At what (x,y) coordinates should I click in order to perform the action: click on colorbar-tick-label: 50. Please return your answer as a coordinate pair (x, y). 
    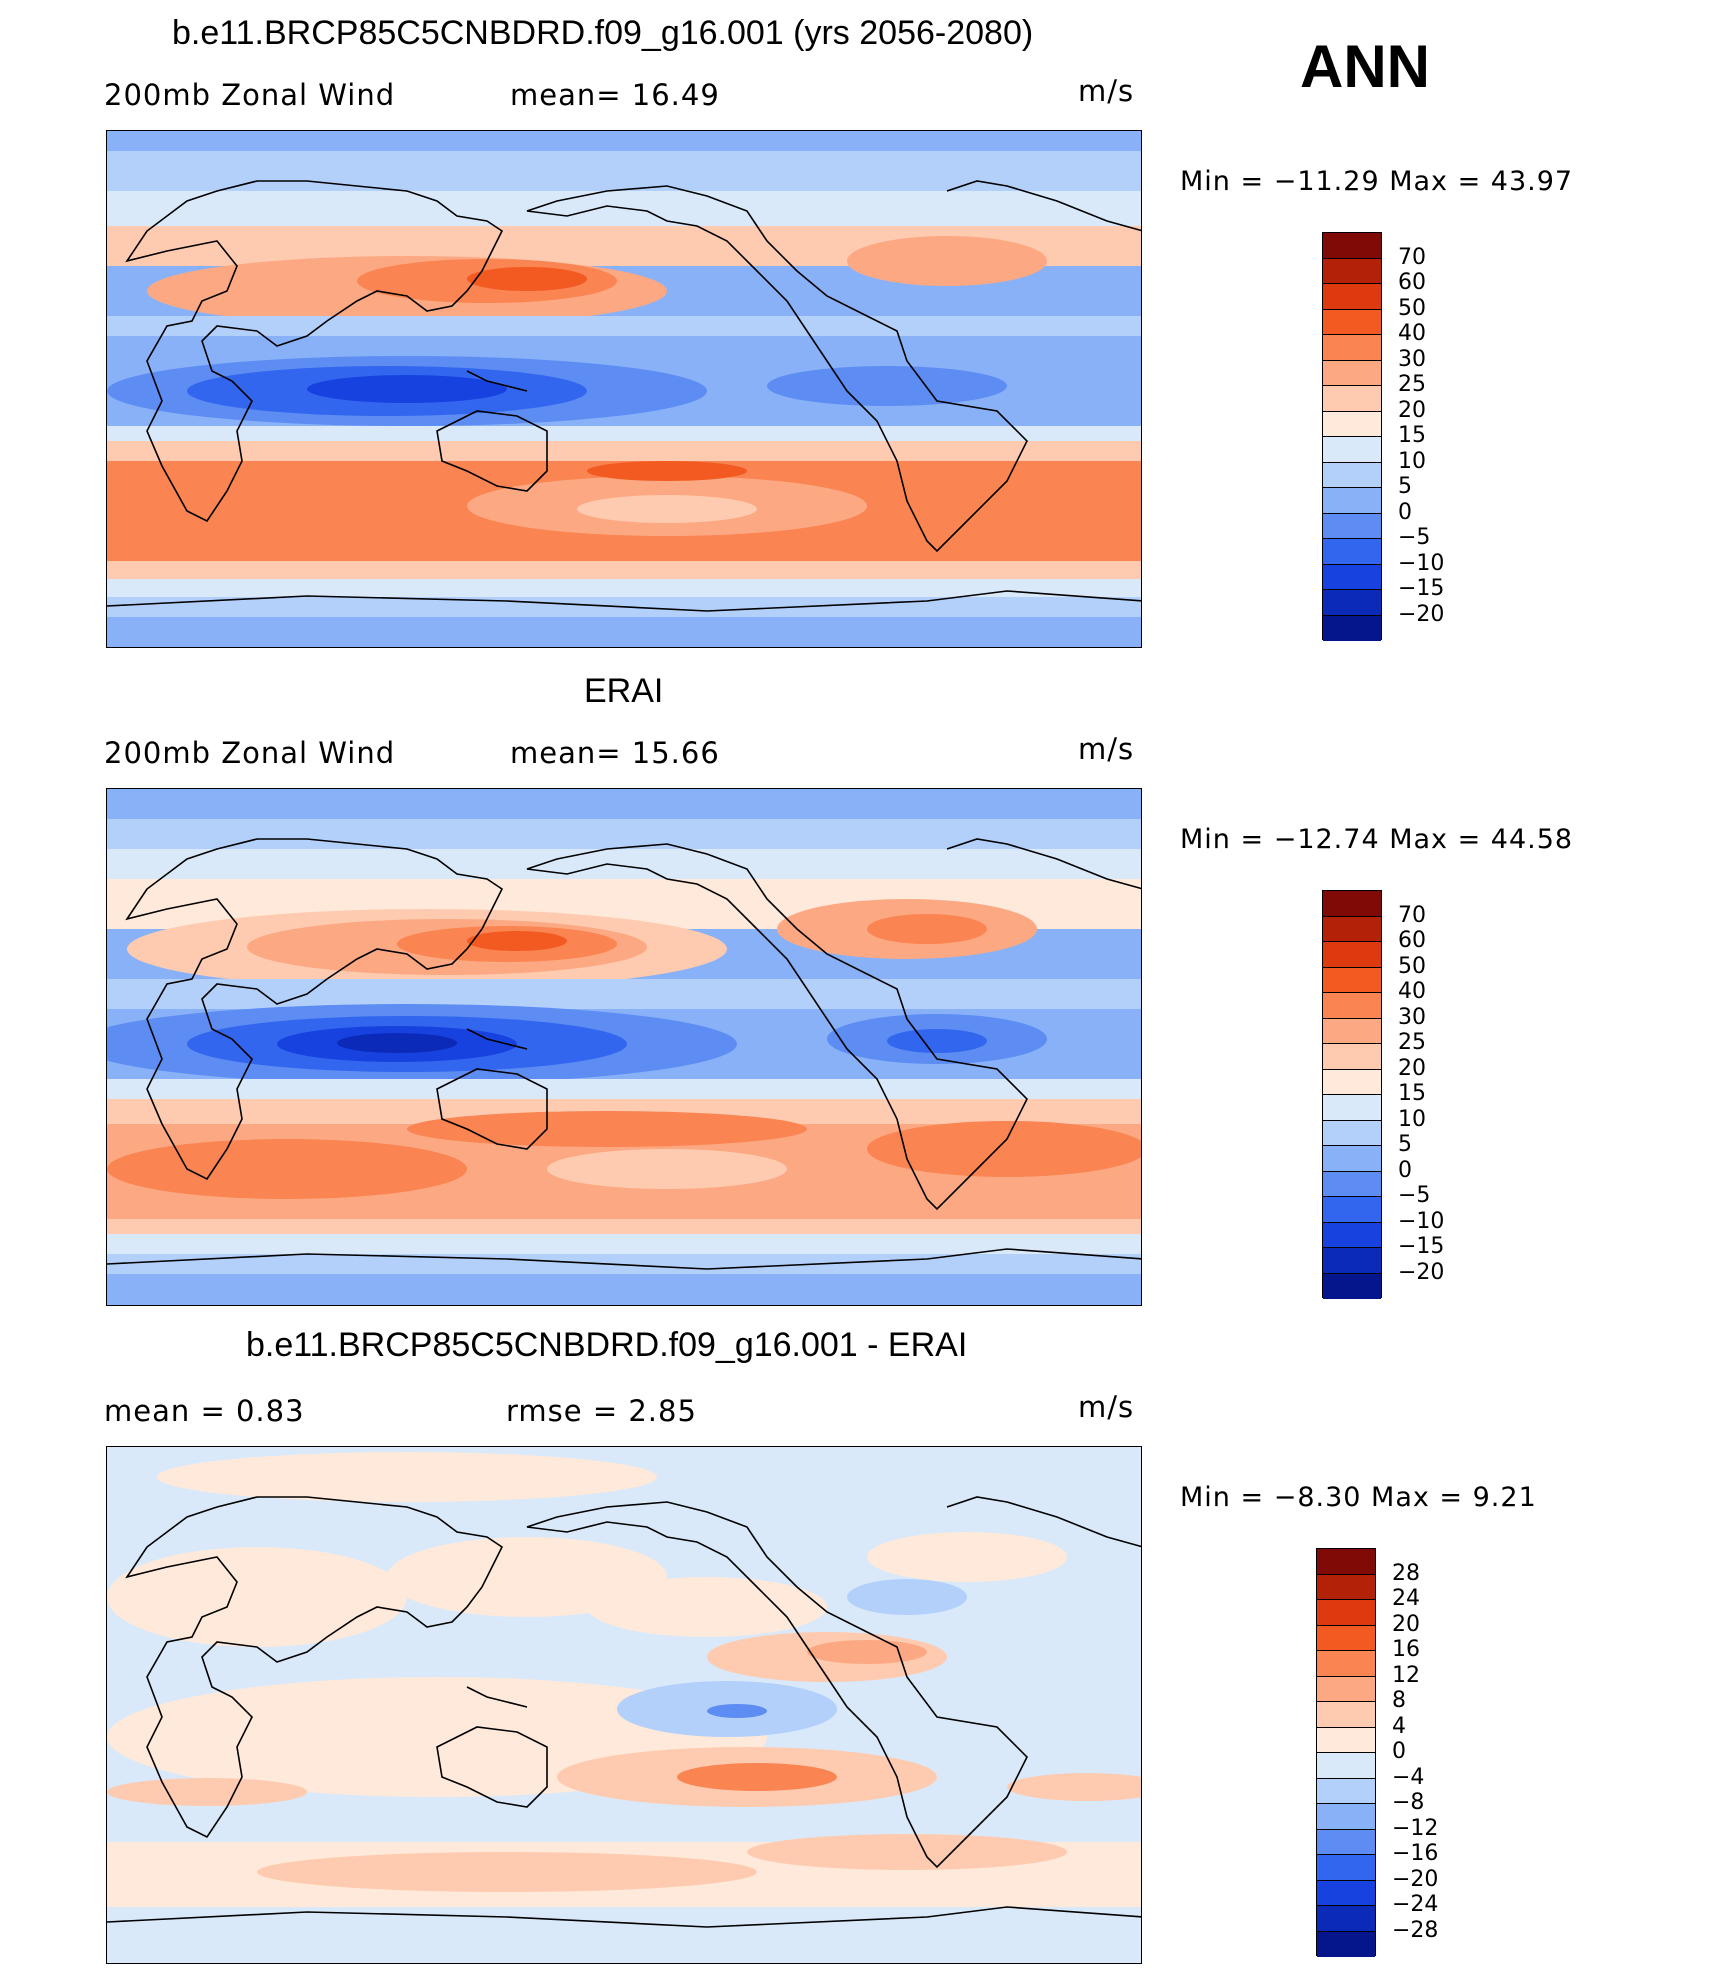
    Looking at the image, I should click on (1412, 308).